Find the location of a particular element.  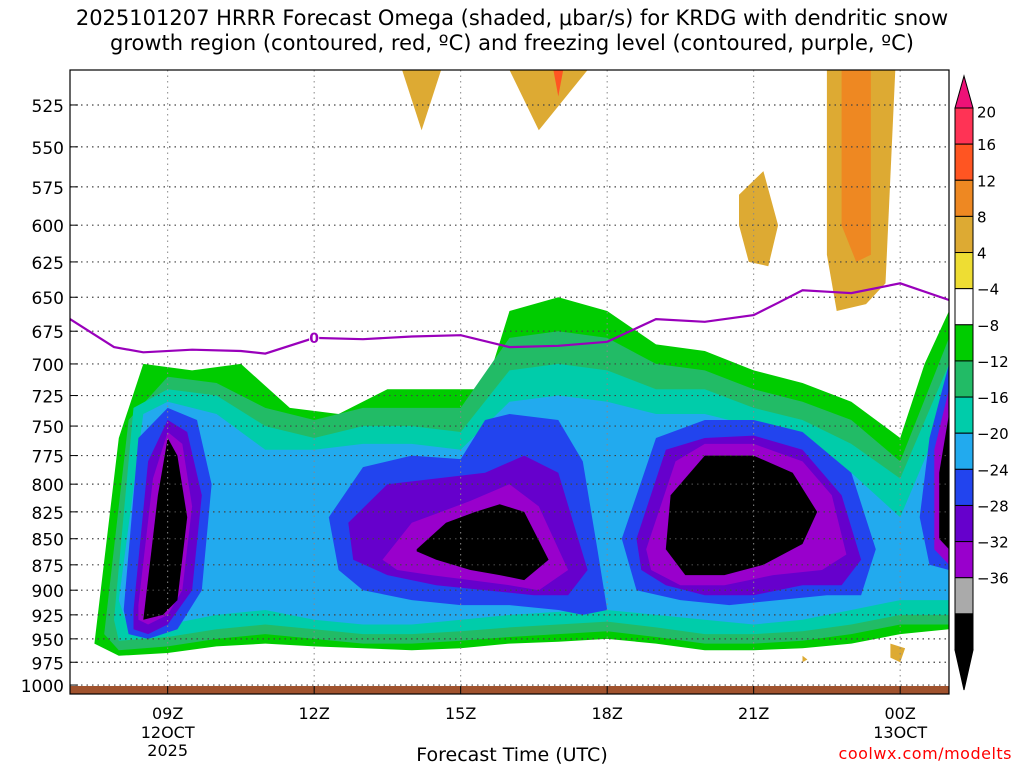

freezing-level-label: 0 is located at coordinates (314, 339).